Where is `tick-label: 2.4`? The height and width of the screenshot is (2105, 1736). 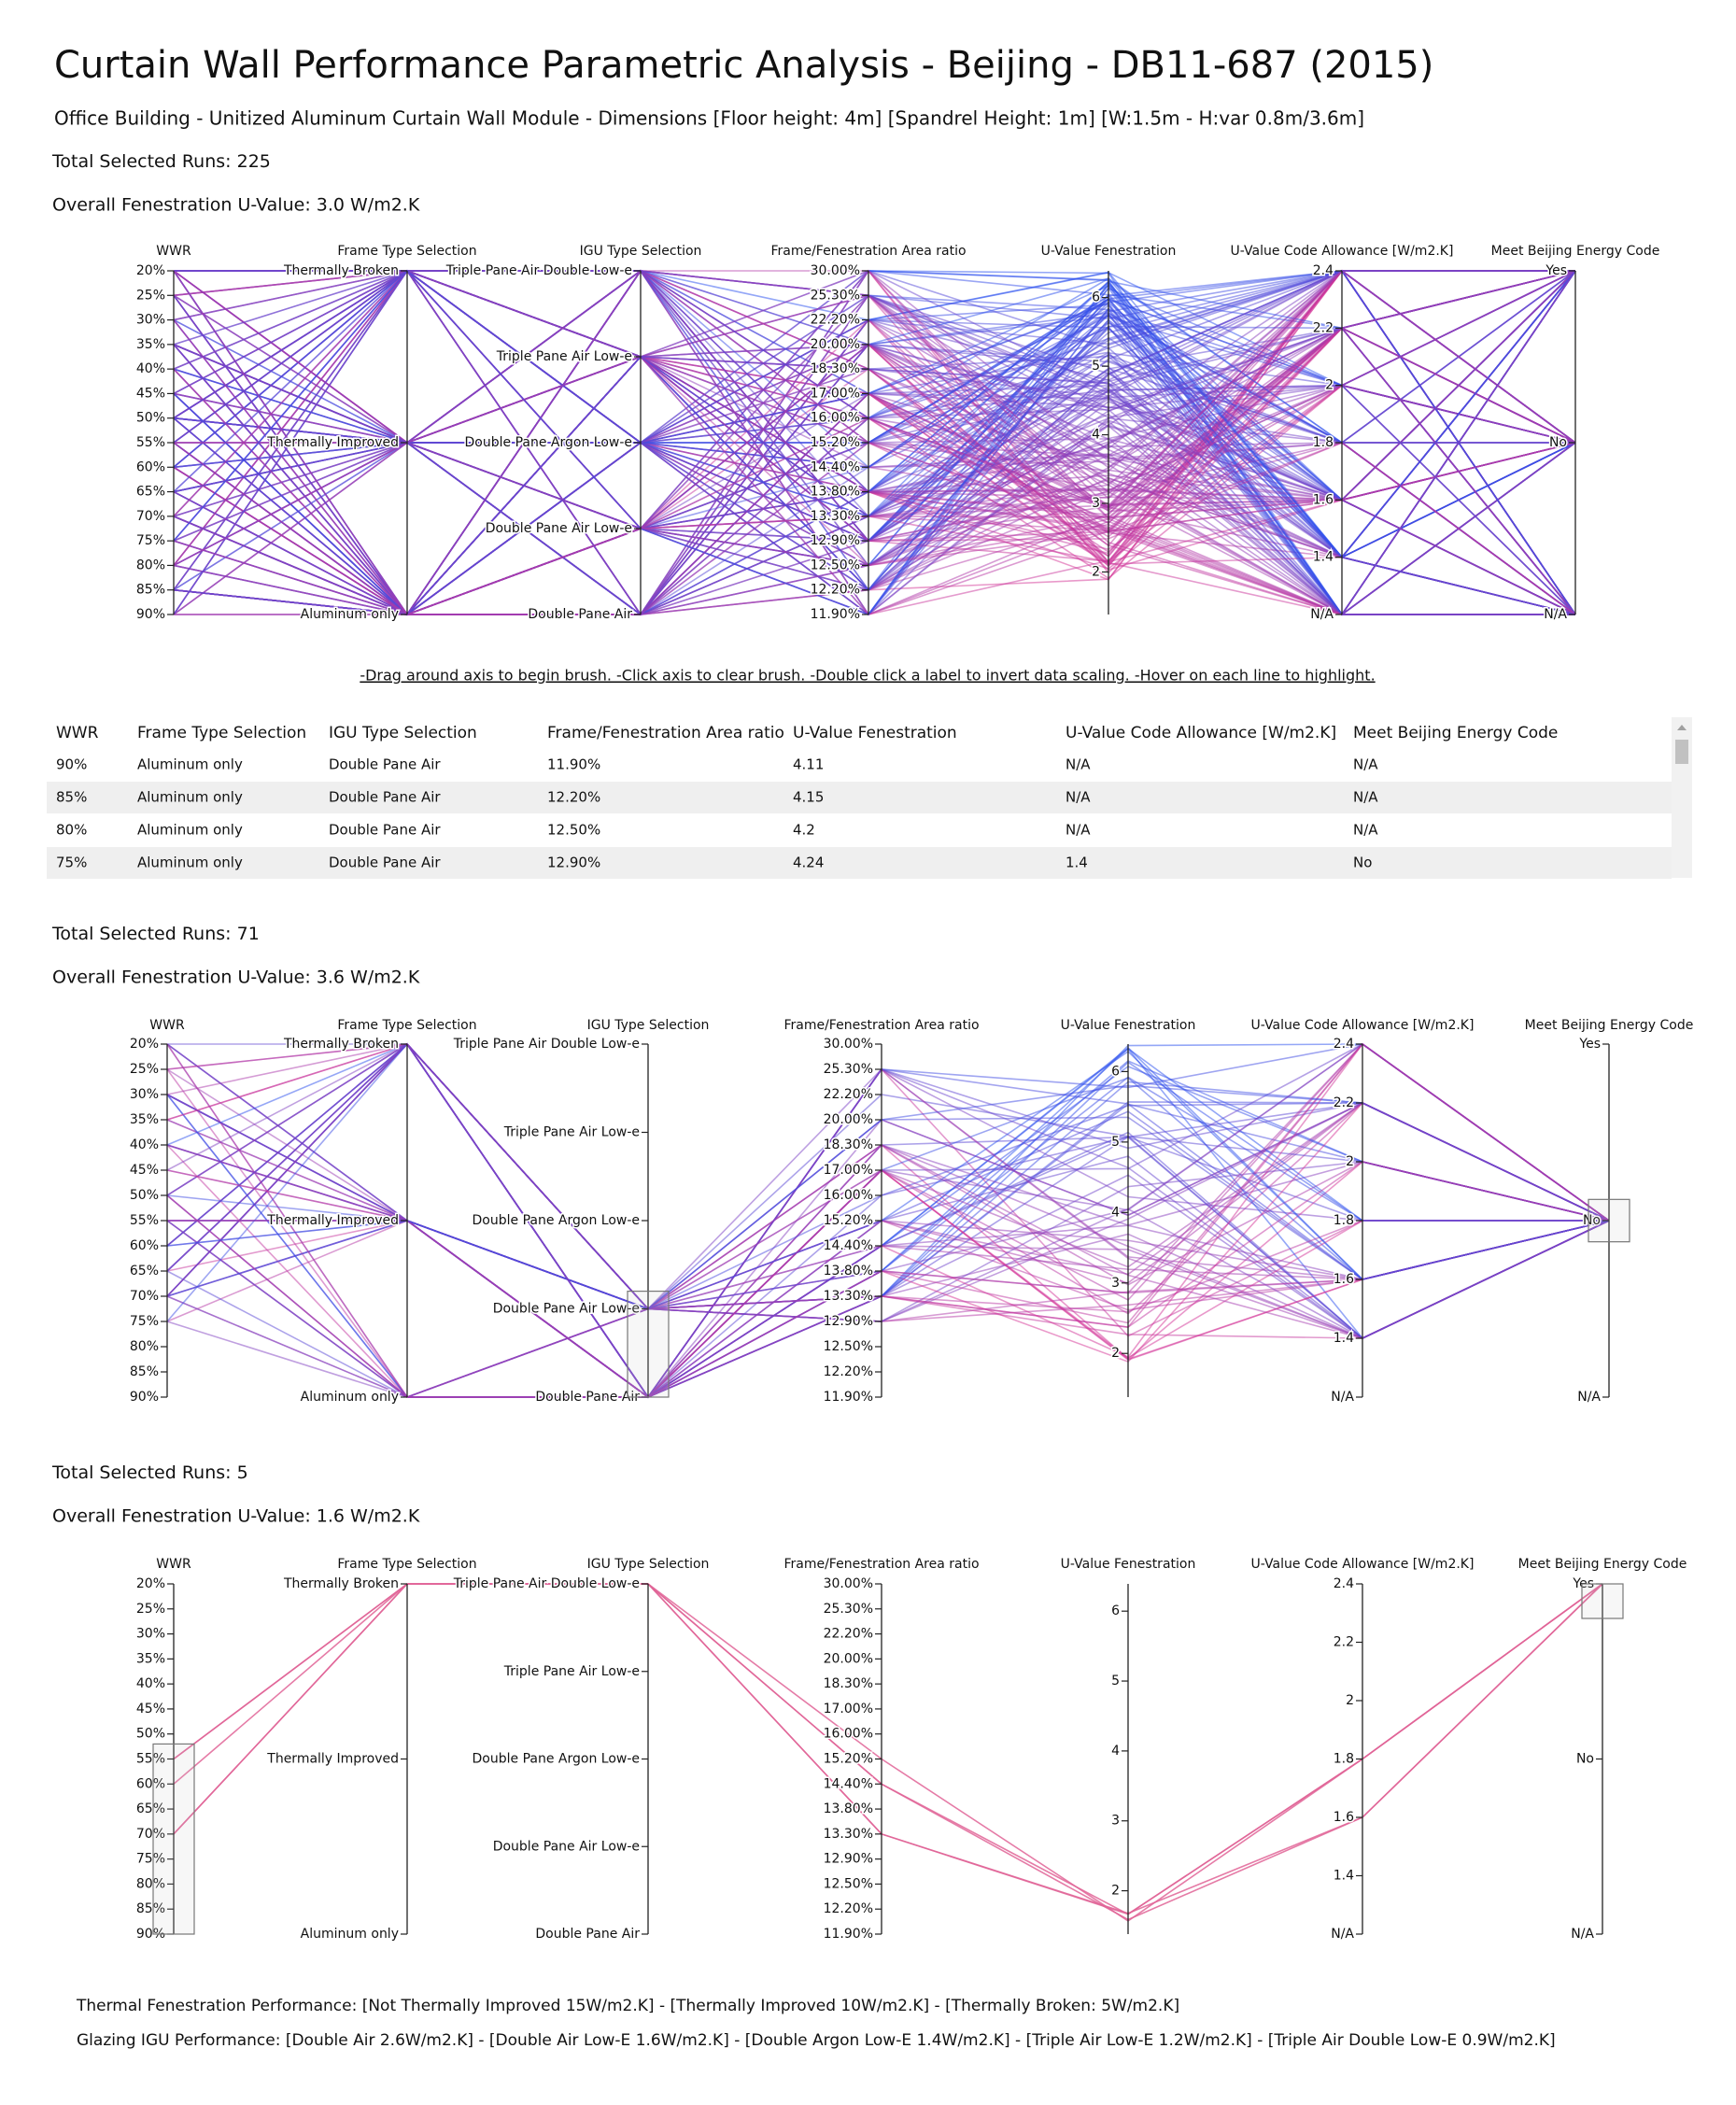
tick-label: 2.4 is located at coordinates (1344, 1045).